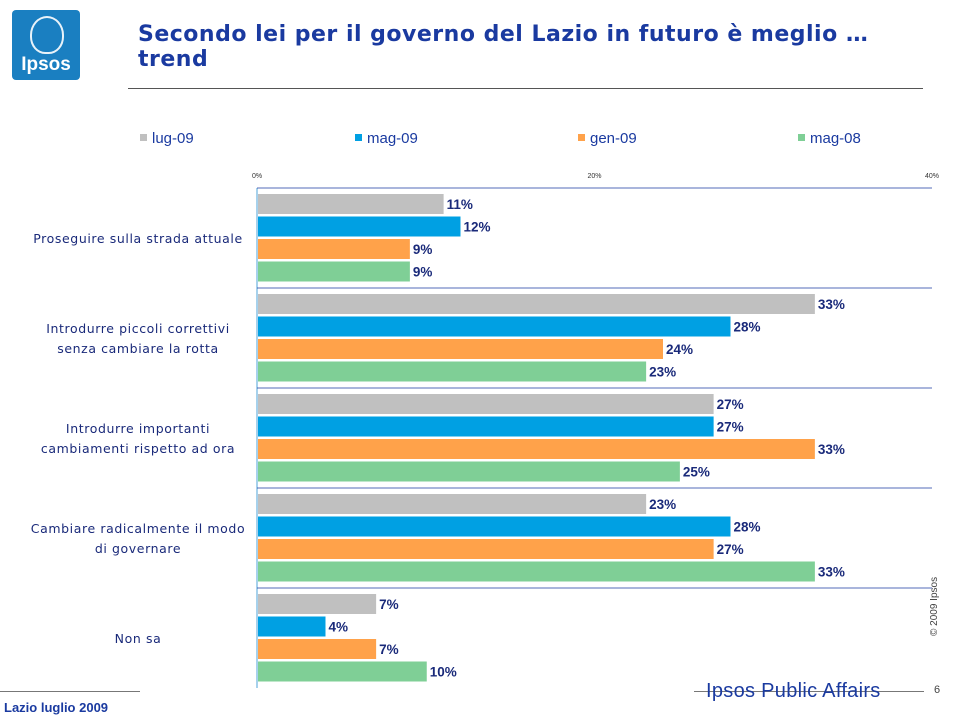 The image size is (960, 720). I want to click on data-label-gen-09: 9%, so click(423, 249).